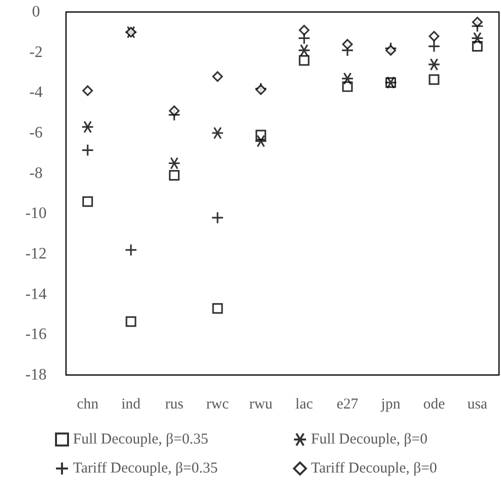 The height and width of the screenshot is (489, 501). What do you see at coordinates (390, 404) in the screenshot?
I see `x-tick-label: jpn` at bounding box center [390, 404].